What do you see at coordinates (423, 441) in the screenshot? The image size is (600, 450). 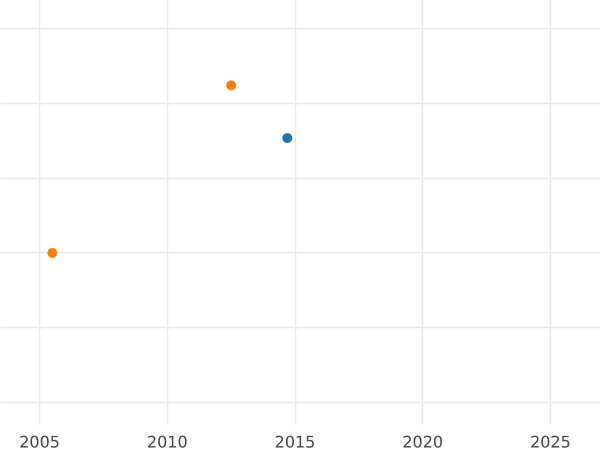 I see `x-tick-label: 2020` at bounding box center [423, 441].